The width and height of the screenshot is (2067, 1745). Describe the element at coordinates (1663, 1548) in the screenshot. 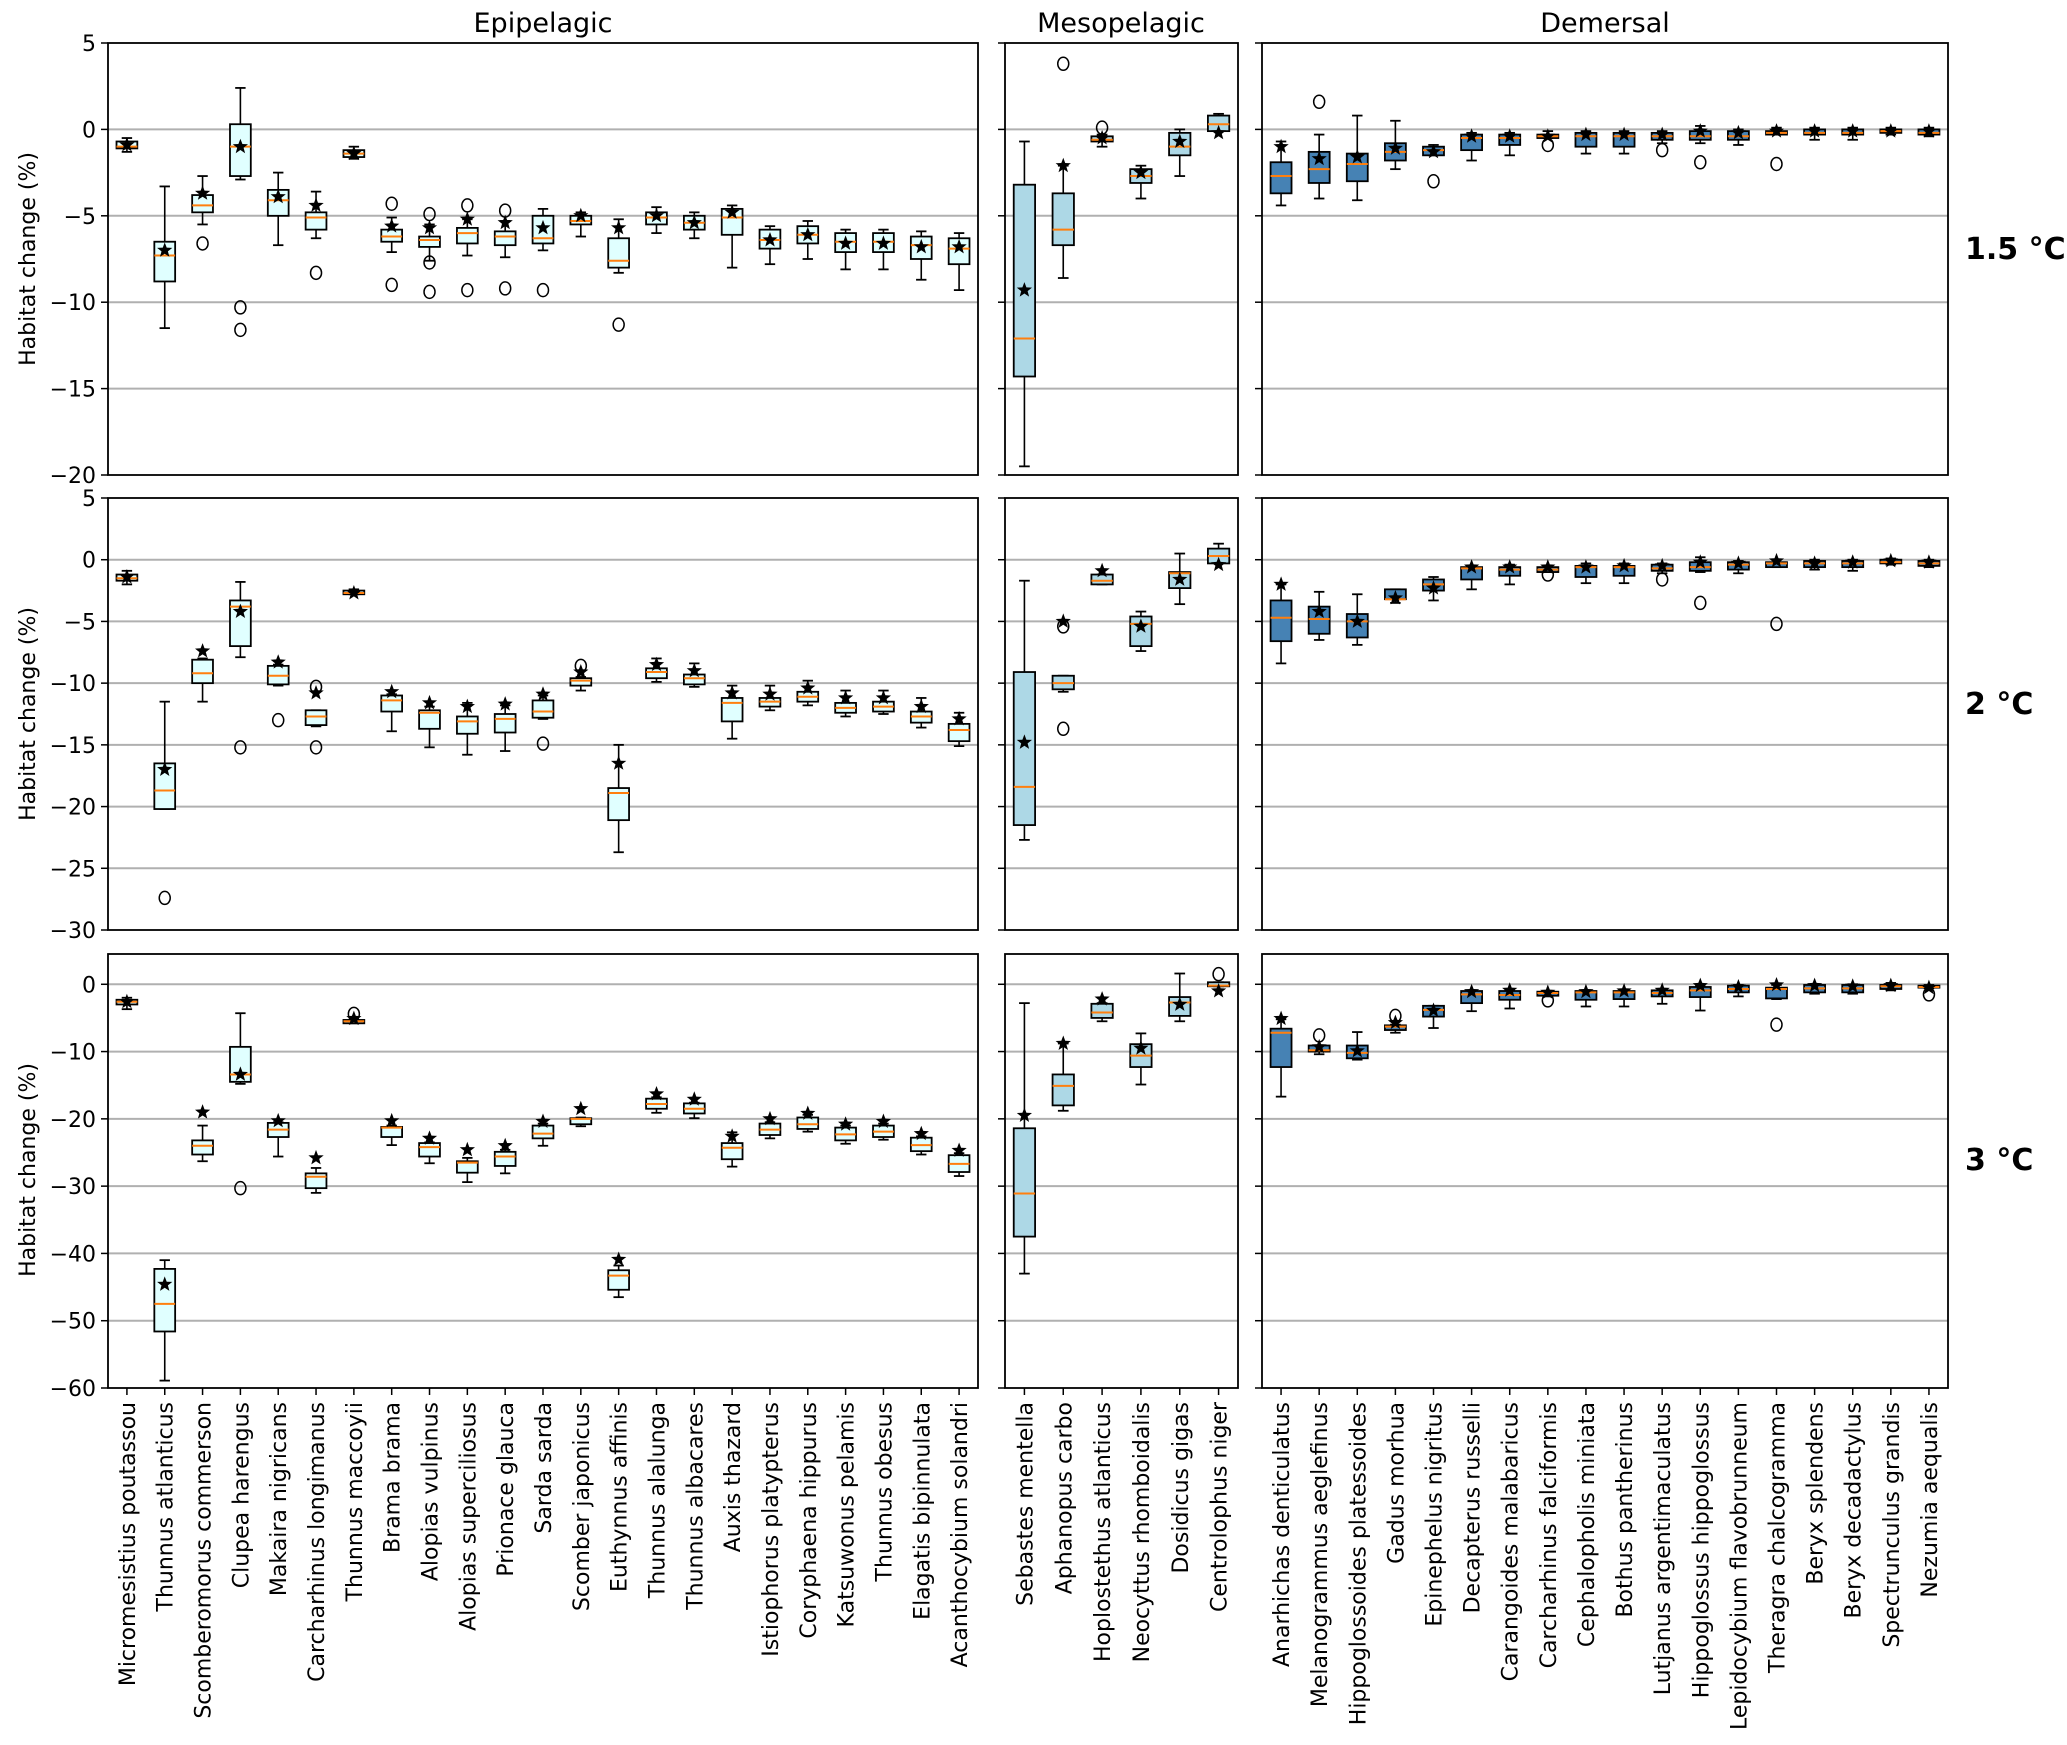

I see `x-tick-label: Lutjanus argentimaculatus` at that location.